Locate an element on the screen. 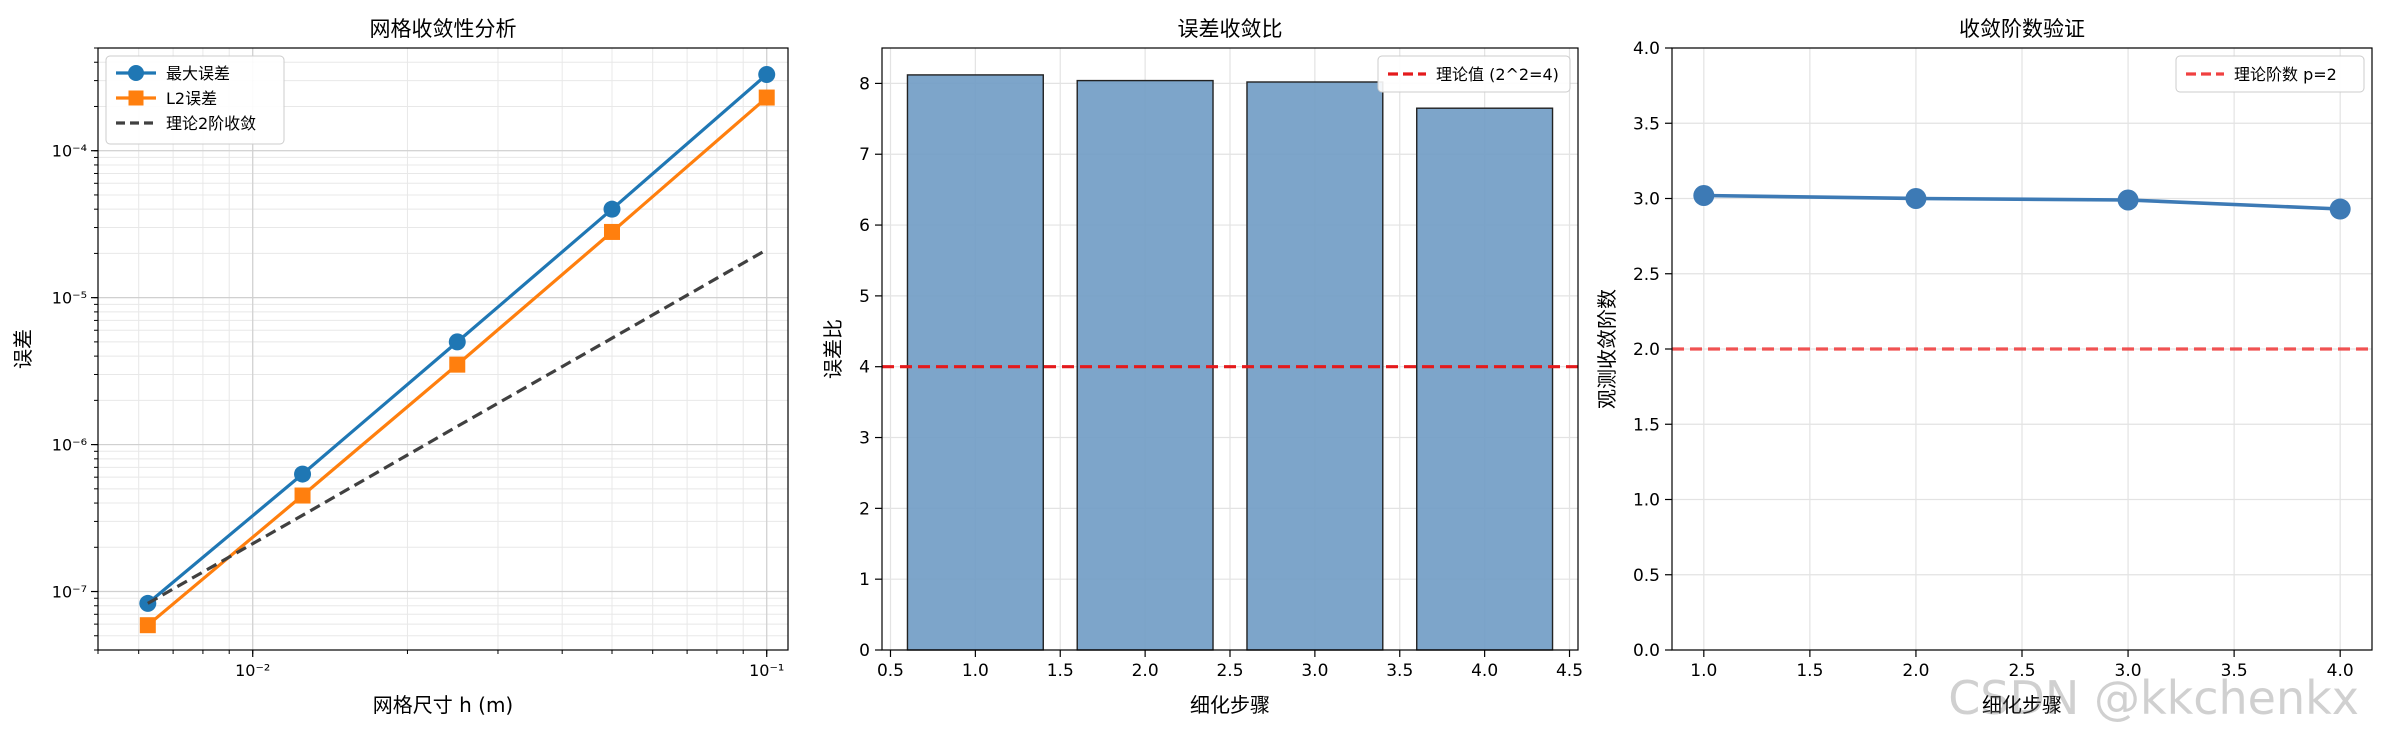 The width and height of the screenshot is (2384, 731). legend-label: 理论2阶收敛 is located at coordinates (211, 123).